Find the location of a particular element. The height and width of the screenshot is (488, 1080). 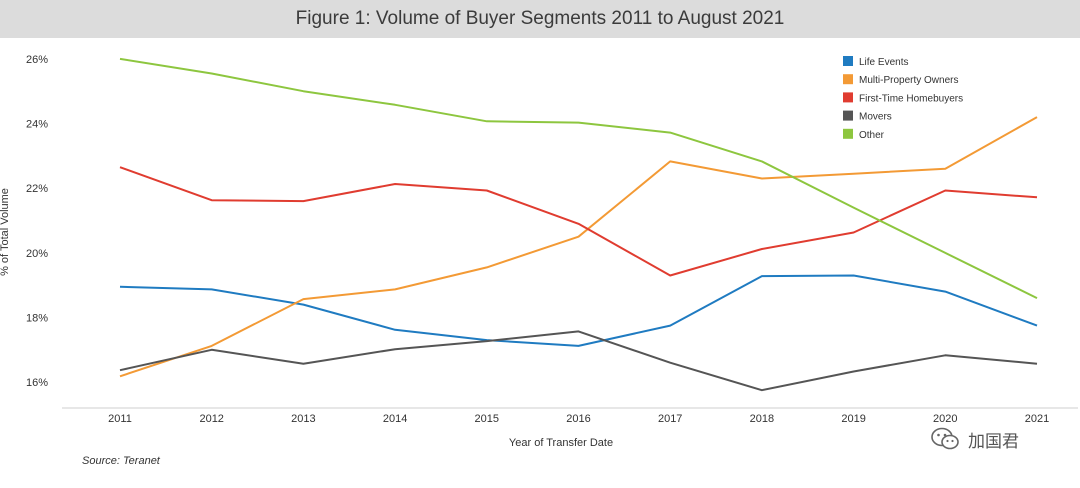

x-tick-label: 2013 is located at coordinates (303, 419).